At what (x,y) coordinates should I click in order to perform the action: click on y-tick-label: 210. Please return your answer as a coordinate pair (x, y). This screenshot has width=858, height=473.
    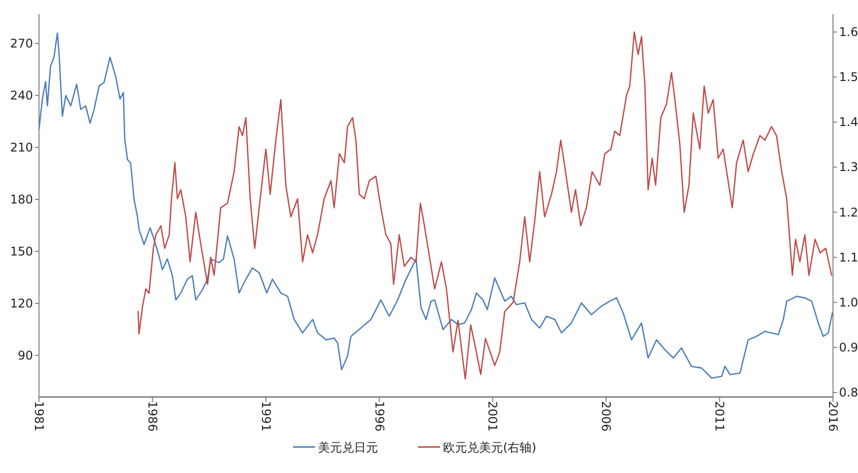
    Looking at the image, I should click on (21, 147).